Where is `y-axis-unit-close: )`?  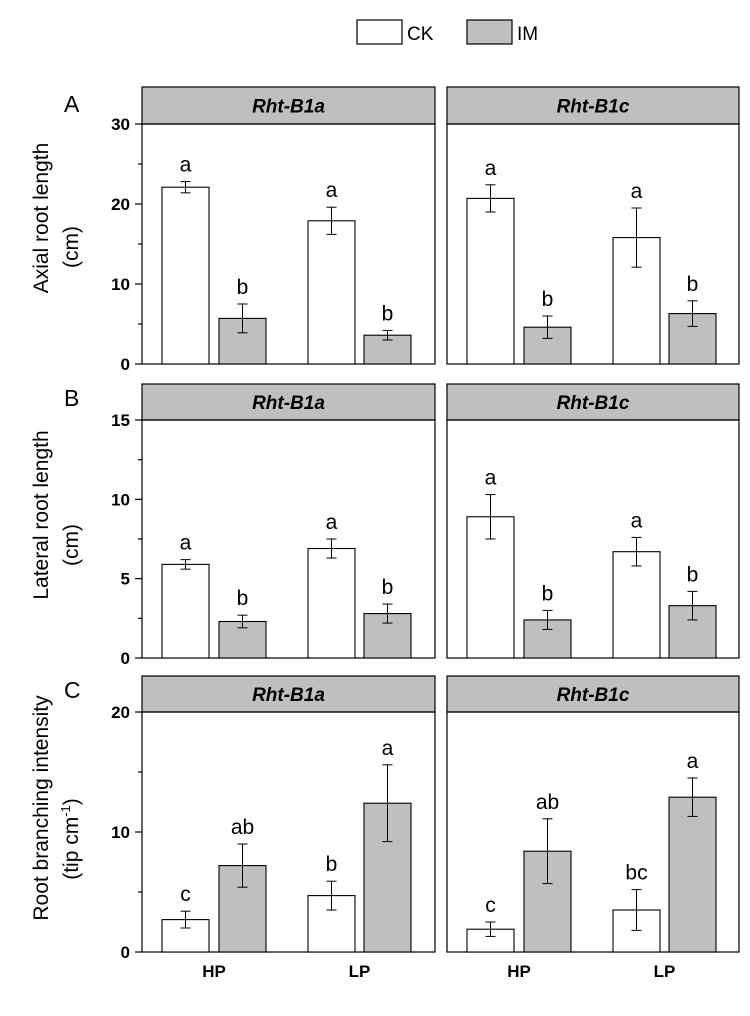
y-axis-unit-close: ) is located at coordinates (71, 801).